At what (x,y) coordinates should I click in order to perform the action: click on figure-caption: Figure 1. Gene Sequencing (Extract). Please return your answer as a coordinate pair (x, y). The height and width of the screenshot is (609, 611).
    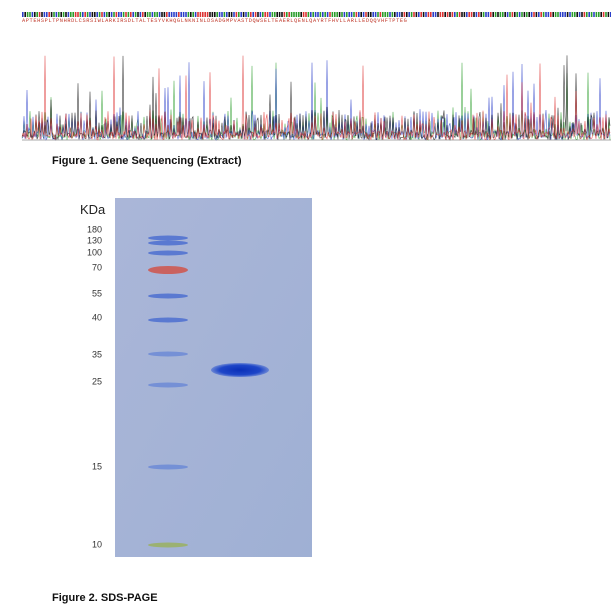
    Looking at the image, I should click on (147, 161).